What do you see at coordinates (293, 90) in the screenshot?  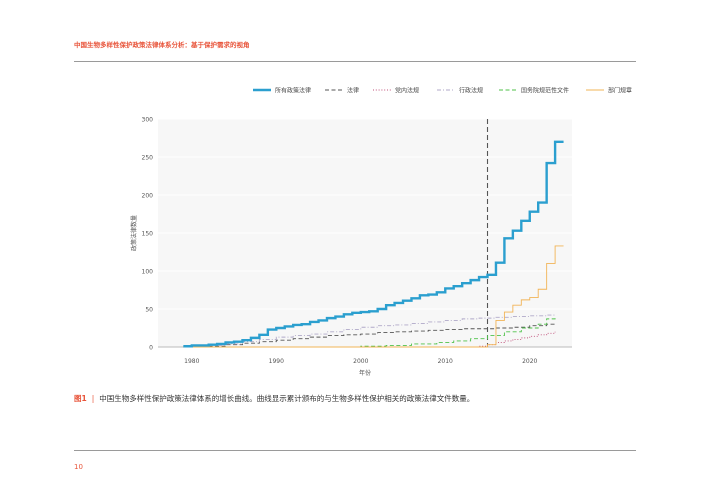 I see `legend-label-all: 所有政策法律` at bounding box center [293, 90].